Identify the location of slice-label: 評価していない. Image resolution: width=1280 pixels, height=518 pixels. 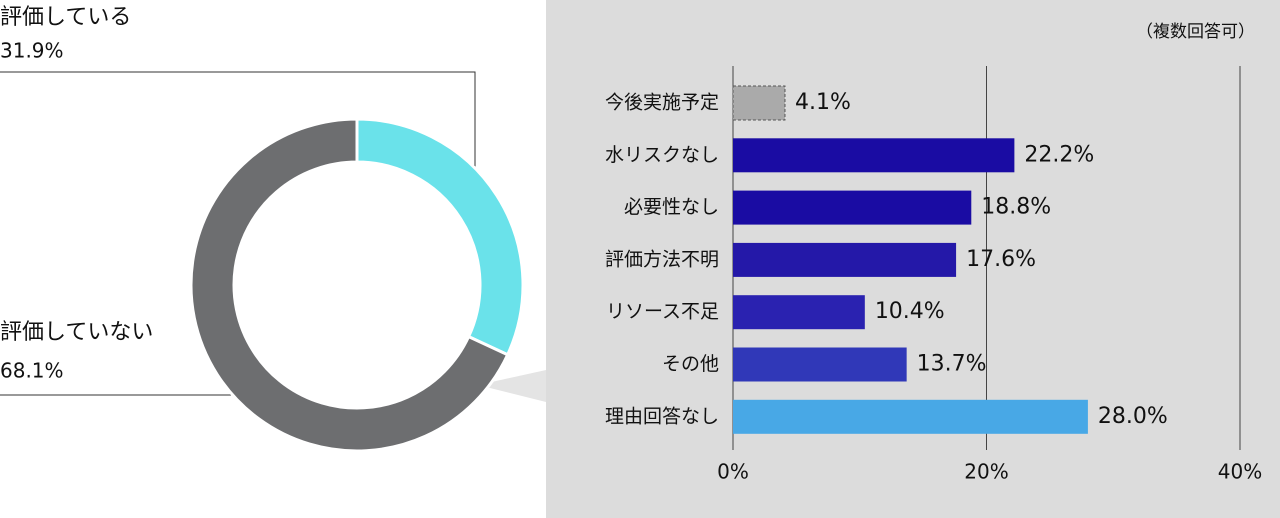
(76, 332).